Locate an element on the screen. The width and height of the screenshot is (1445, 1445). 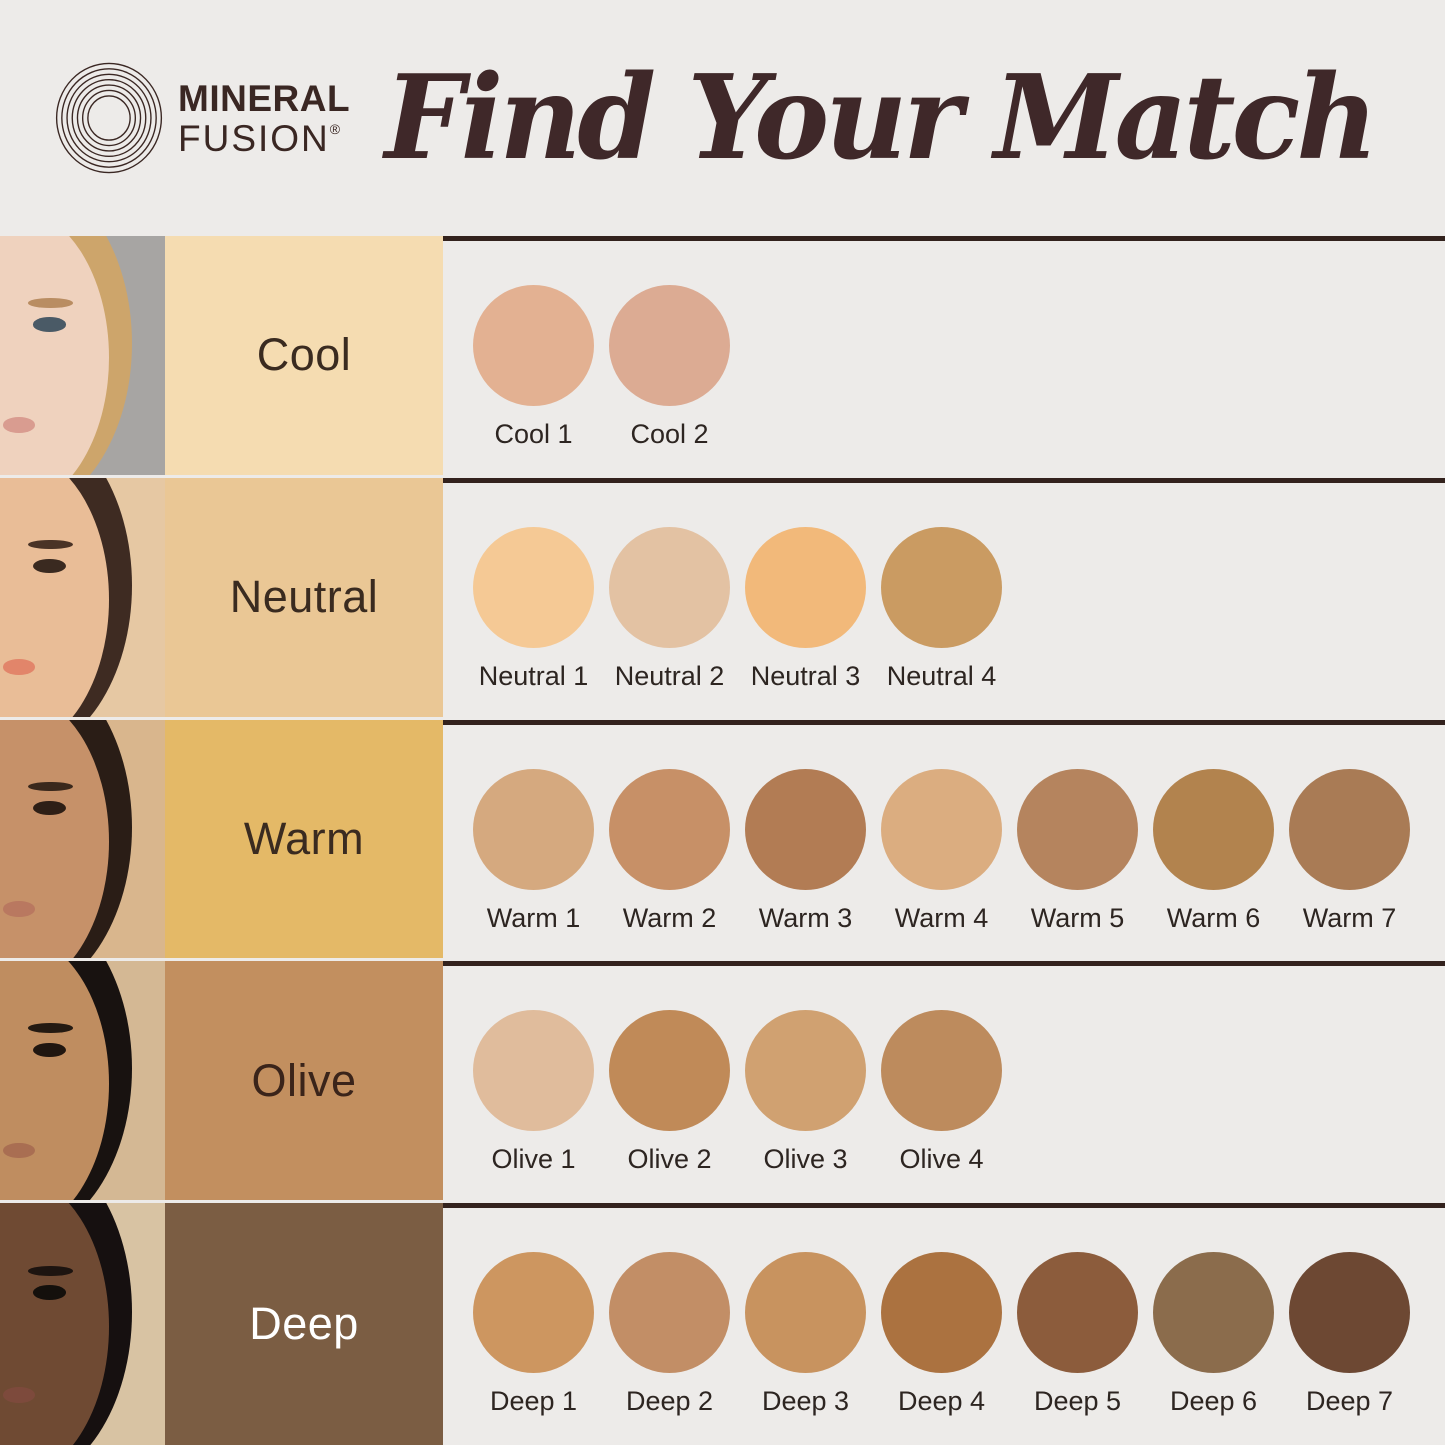
shade-swatch: Olive 3 is located at coordinates (805, 1092).